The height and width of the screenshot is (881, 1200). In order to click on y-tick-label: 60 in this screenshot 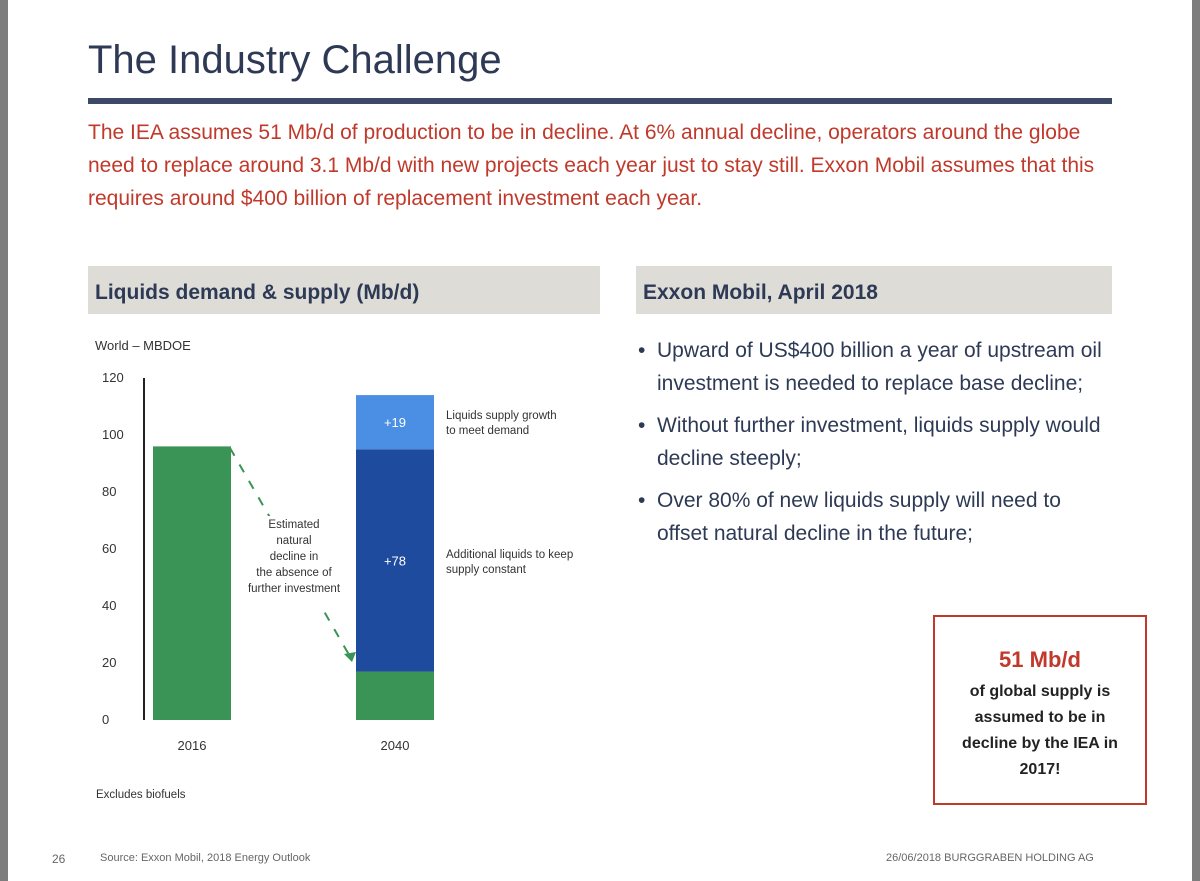, I will do `click(109, 548)`.